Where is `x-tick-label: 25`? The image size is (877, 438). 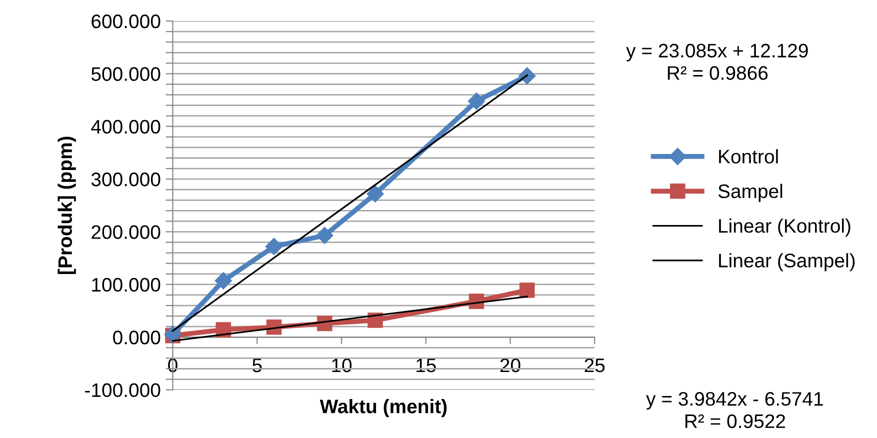 x-tick-label: 25 is located at coordinates (594, 365).